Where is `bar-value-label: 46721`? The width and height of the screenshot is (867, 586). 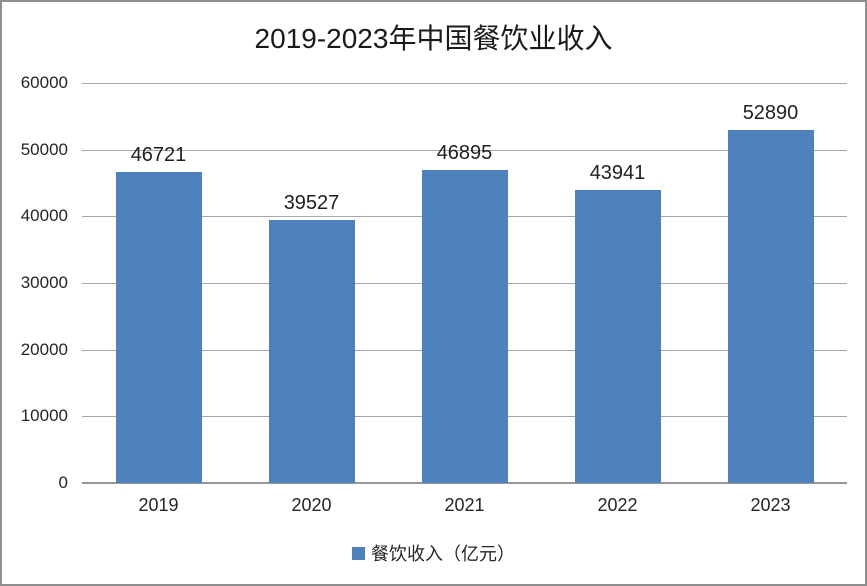 bar-value-label: 46721 is located at coordinates (158, 154).